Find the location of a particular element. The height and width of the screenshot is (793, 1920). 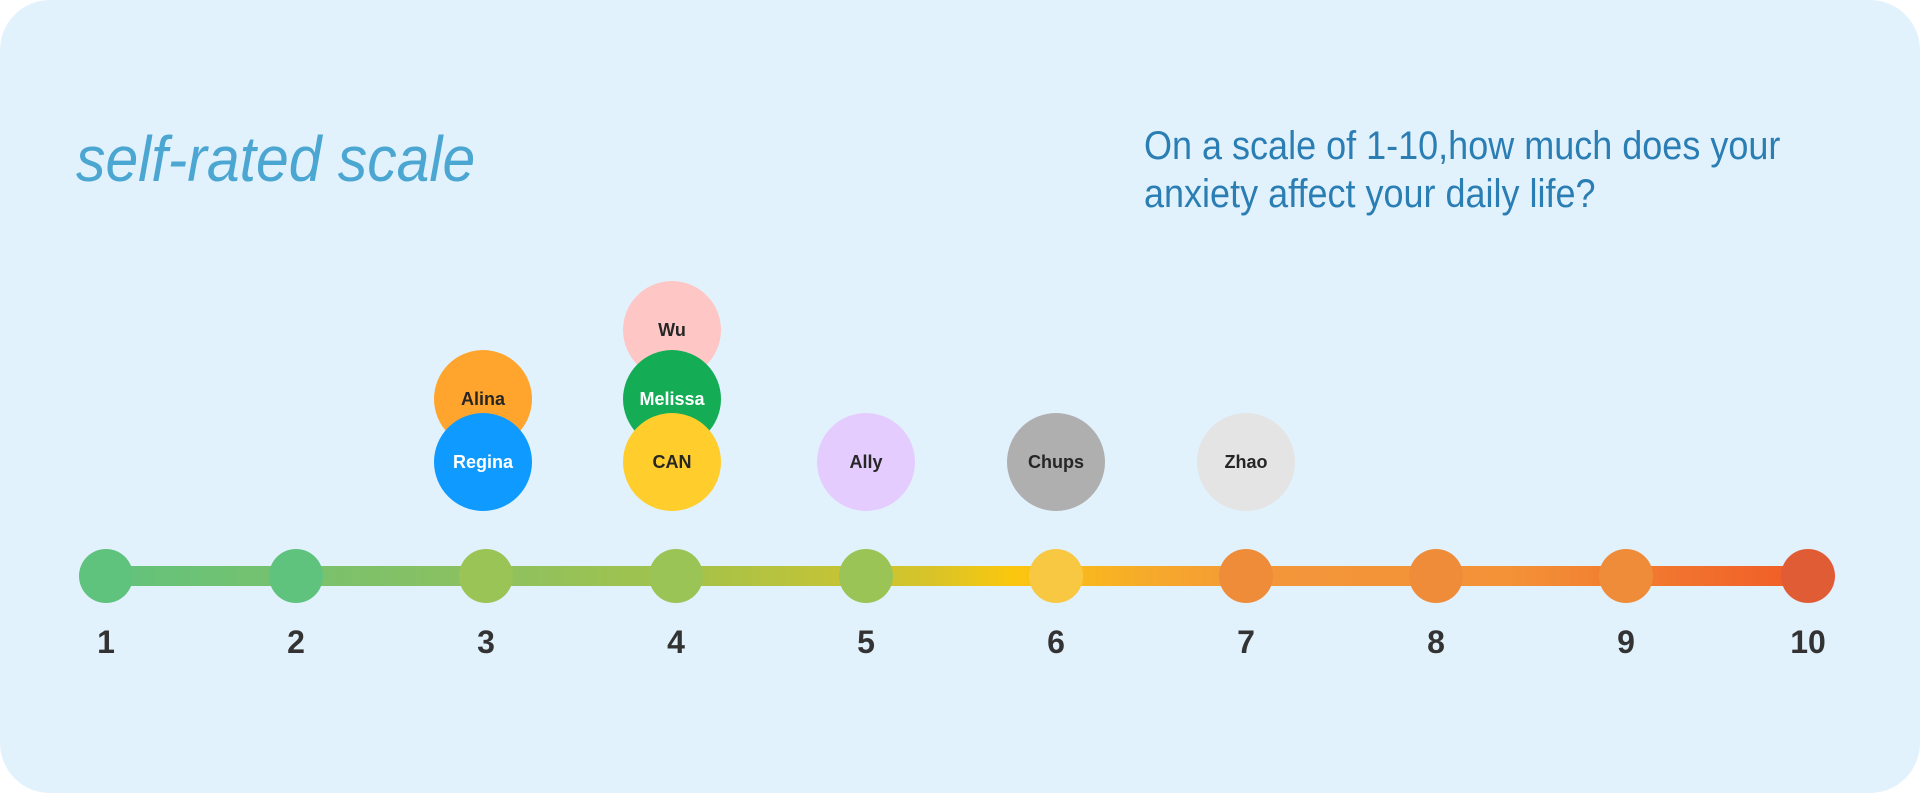

scale-track is located at coordinates (961, 576).